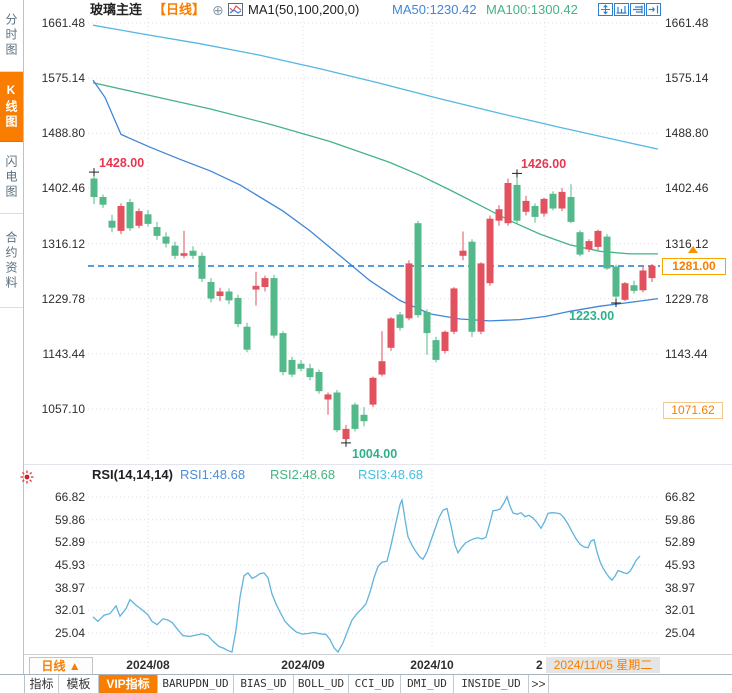 This screenshot has width=732, height=693. What do you see at coordinates (680, 565) in the screenshot?
I see `rsi-label-right-4: 45.93` at bounding box center [680, 565].